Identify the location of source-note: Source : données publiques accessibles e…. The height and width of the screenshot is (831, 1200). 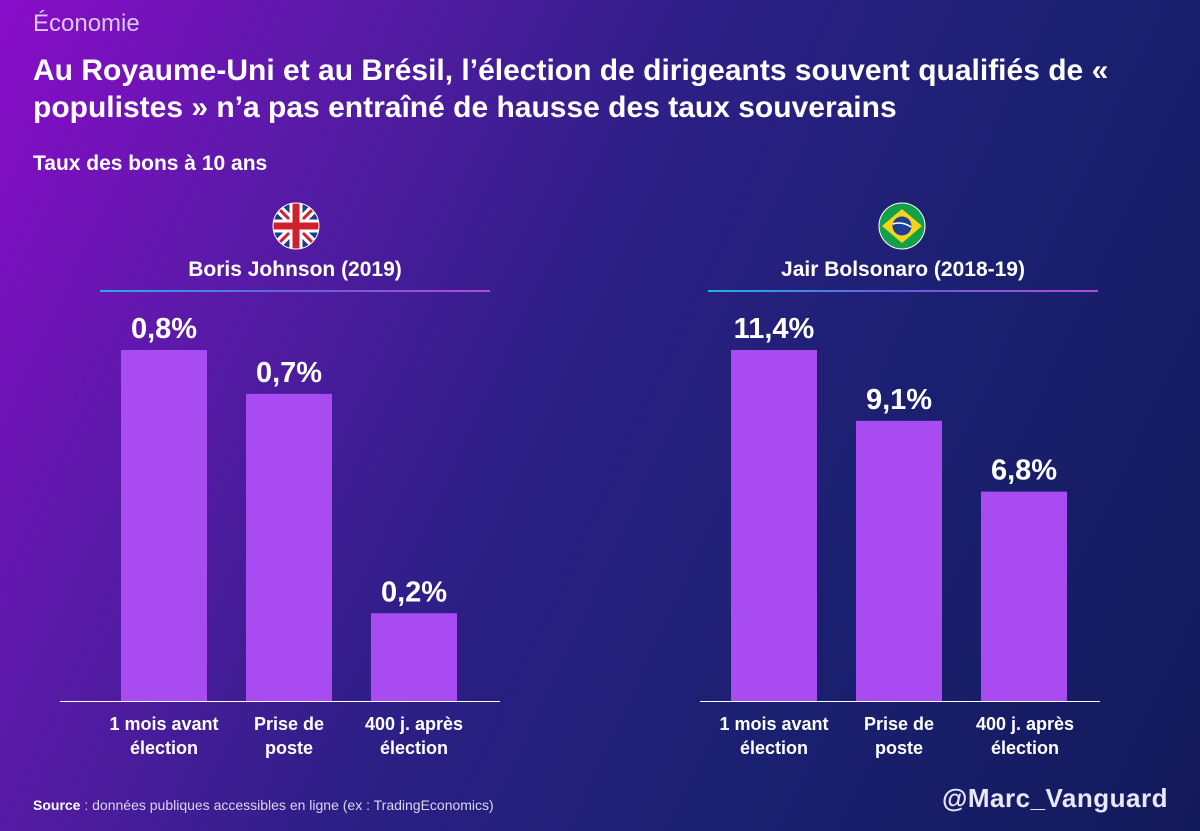
(263, 805).